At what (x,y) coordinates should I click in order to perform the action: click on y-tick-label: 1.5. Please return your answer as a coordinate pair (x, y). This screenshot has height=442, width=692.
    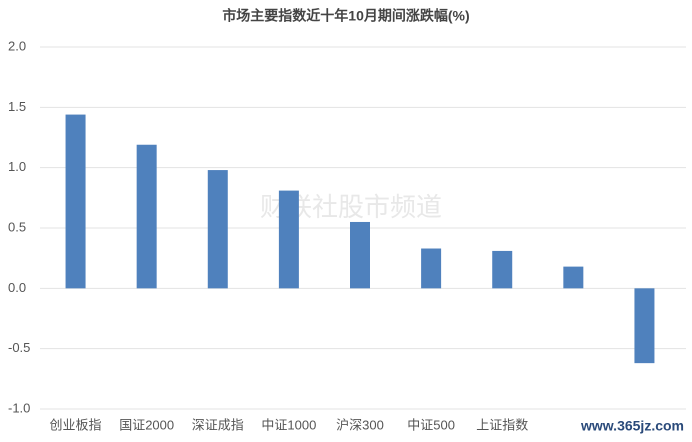
    Looking at the image, I should click on (17, 106).